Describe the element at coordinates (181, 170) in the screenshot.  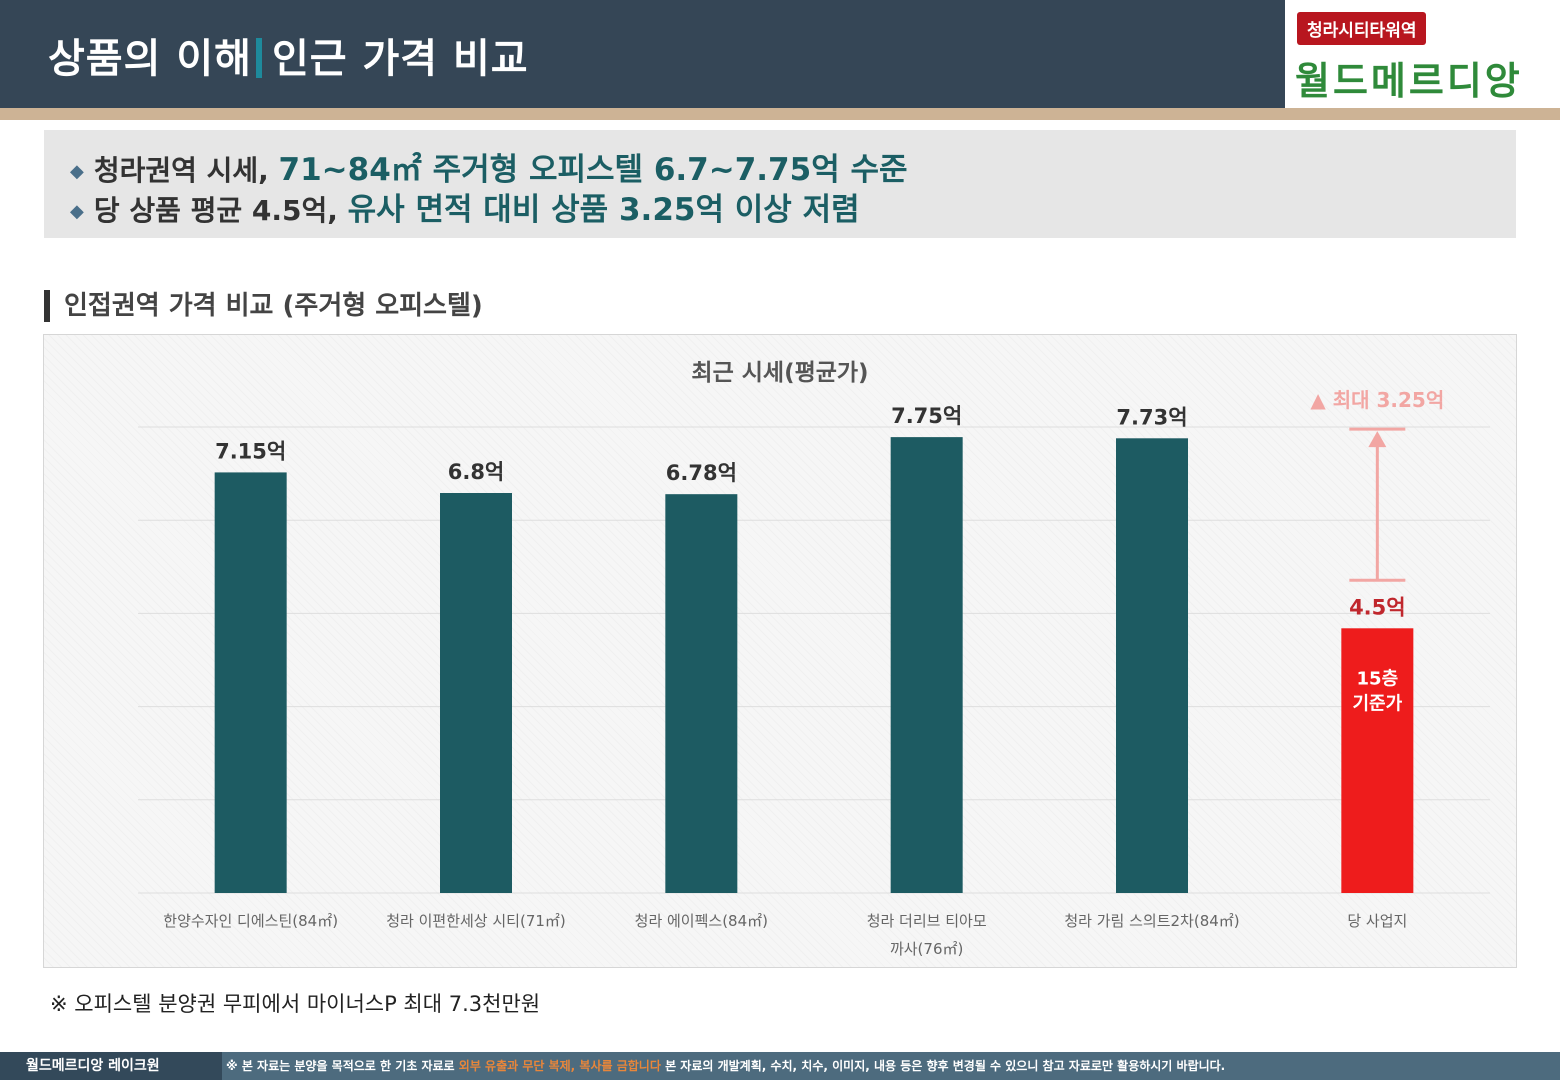
I see `summary-line-1-prefix: 청라권역 시세,` at that location.